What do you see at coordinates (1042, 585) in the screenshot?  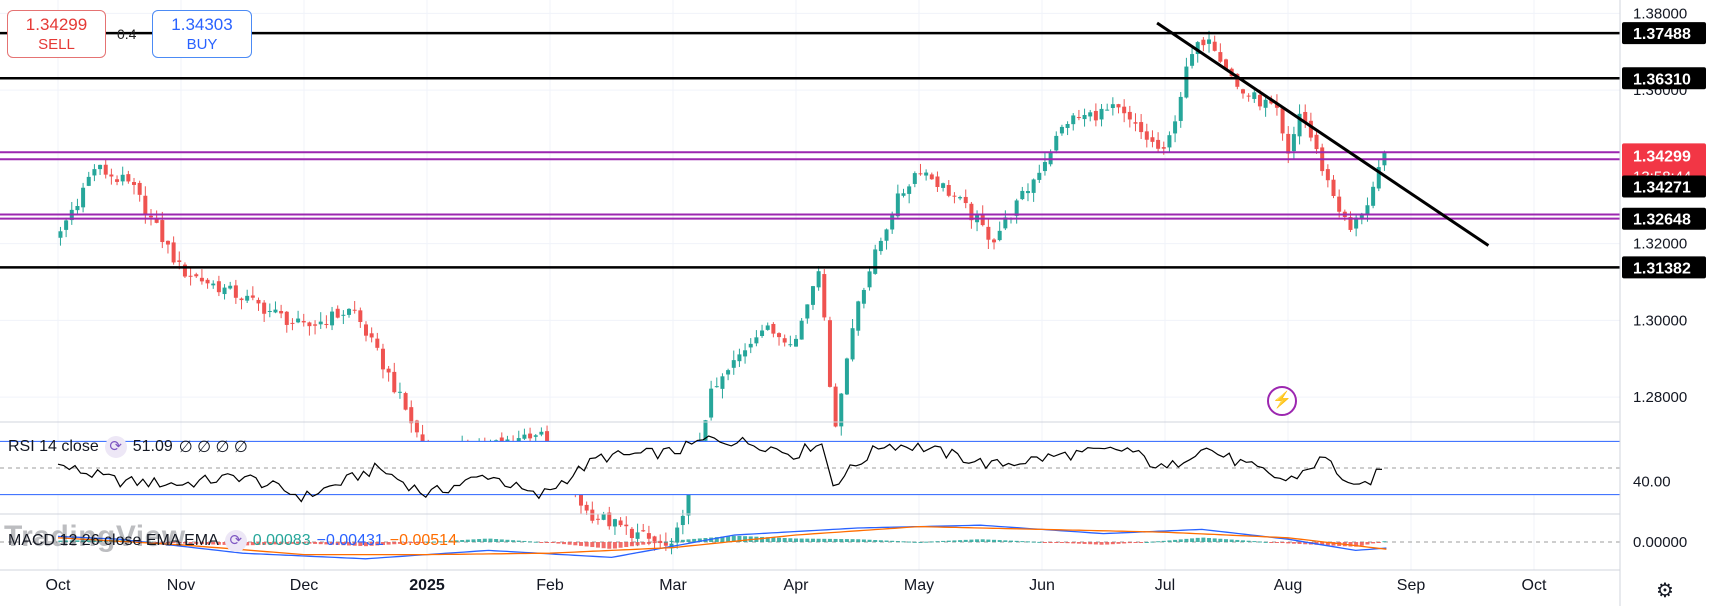 I see `time-tick-label: Jun` at bounding box center [1042, 585].